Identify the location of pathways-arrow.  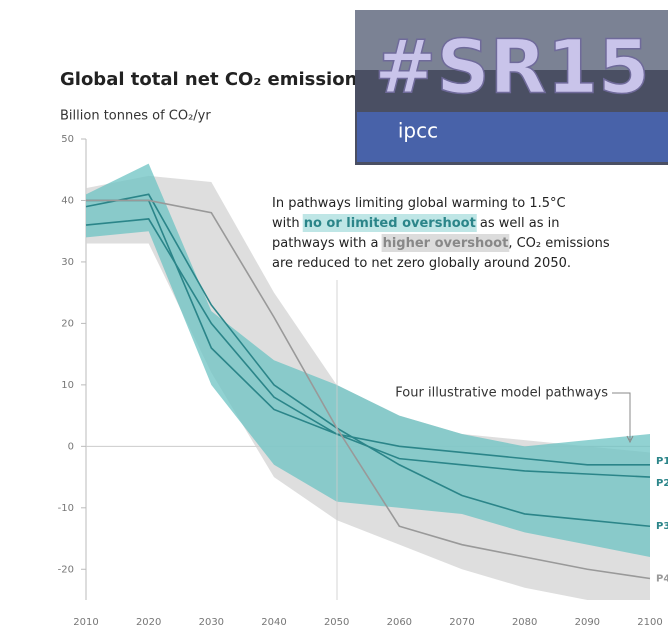
(621, 416).